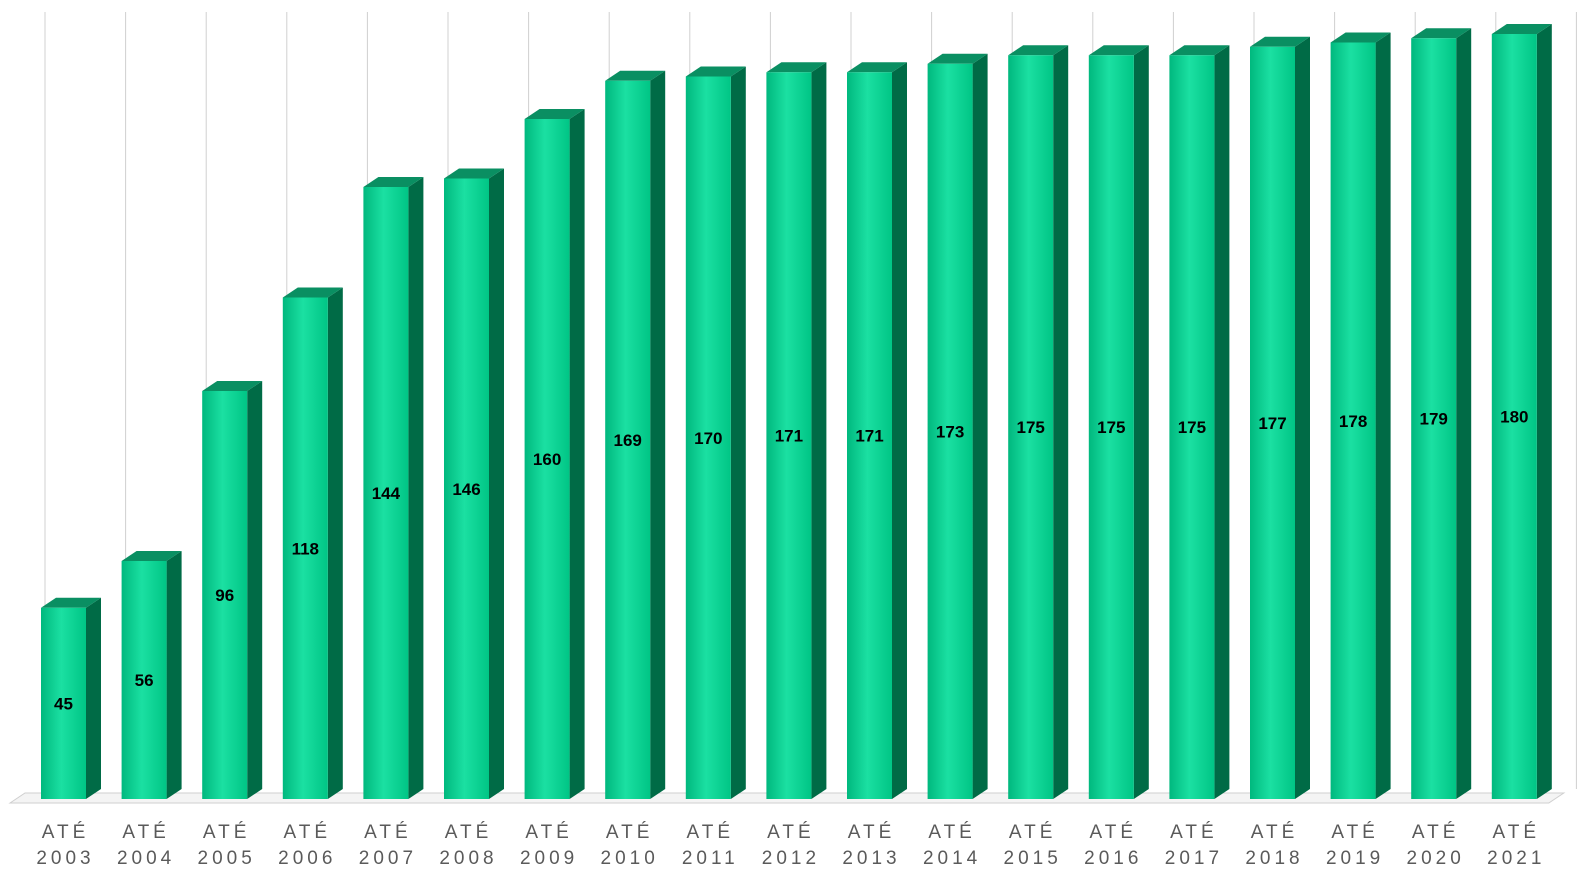  What do you see at coordinates (65, 858) in the screenshot?
I see `tick-label: 2003` at bounding box center [65, 858].